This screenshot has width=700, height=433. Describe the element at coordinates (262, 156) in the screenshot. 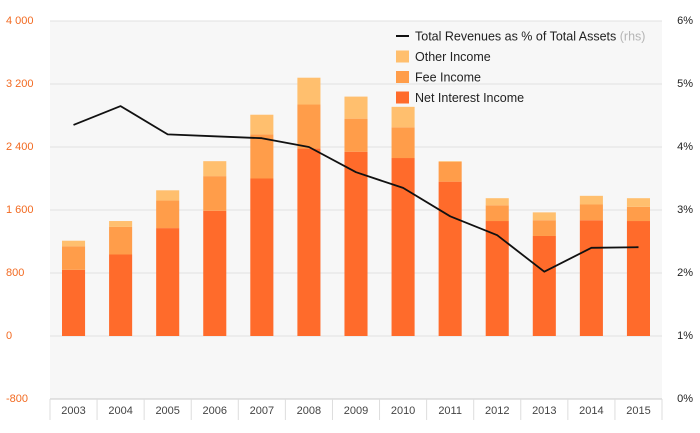

I see `bar-fee-income-2007` at that location.